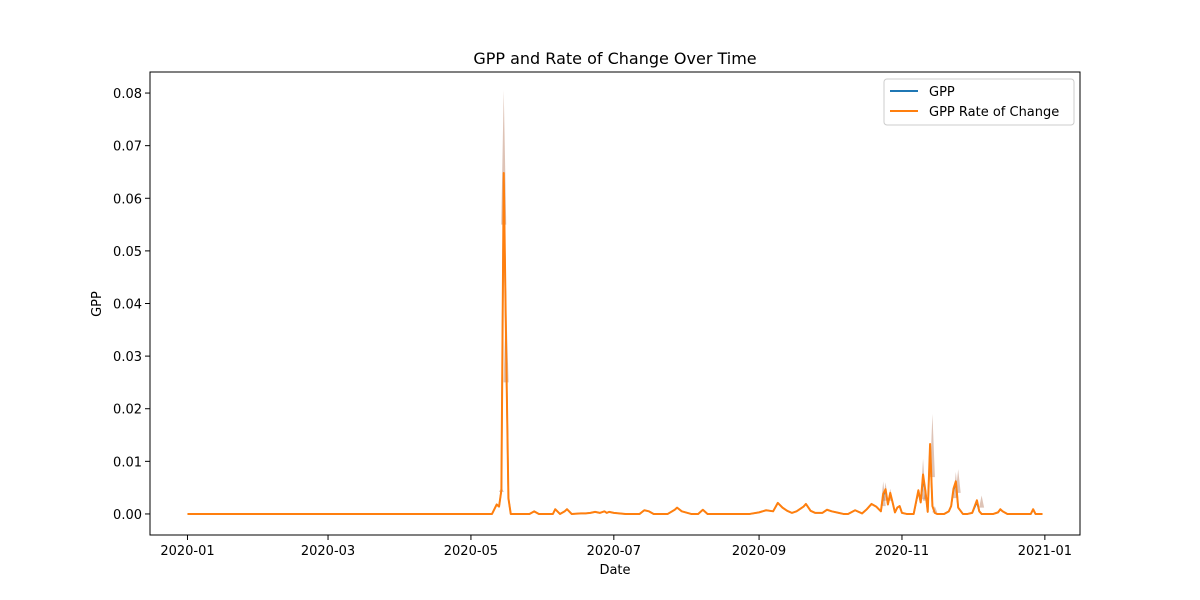 Image resolution: width=1200 pixels, height=600 pixels. I want to click on x-axis-label: Date, so click(614, 570).